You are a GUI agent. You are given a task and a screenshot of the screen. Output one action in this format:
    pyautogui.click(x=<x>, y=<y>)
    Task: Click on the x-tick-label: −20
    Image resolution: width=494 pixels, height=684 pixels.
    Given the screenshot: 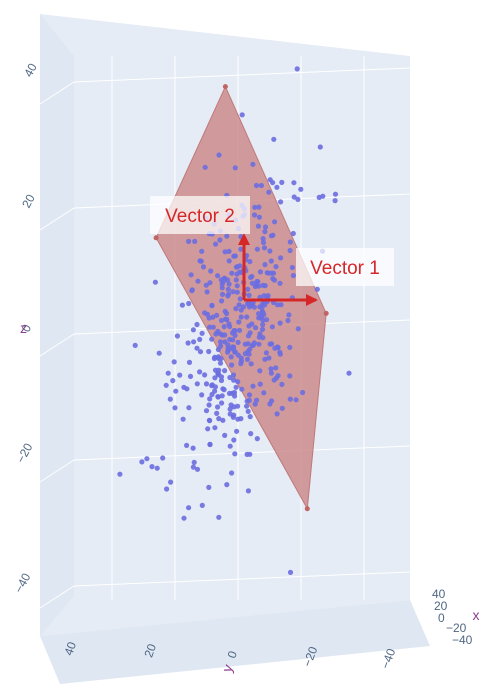 What is the action you would take?
    pyautogui.click(x=456, y=628)
    